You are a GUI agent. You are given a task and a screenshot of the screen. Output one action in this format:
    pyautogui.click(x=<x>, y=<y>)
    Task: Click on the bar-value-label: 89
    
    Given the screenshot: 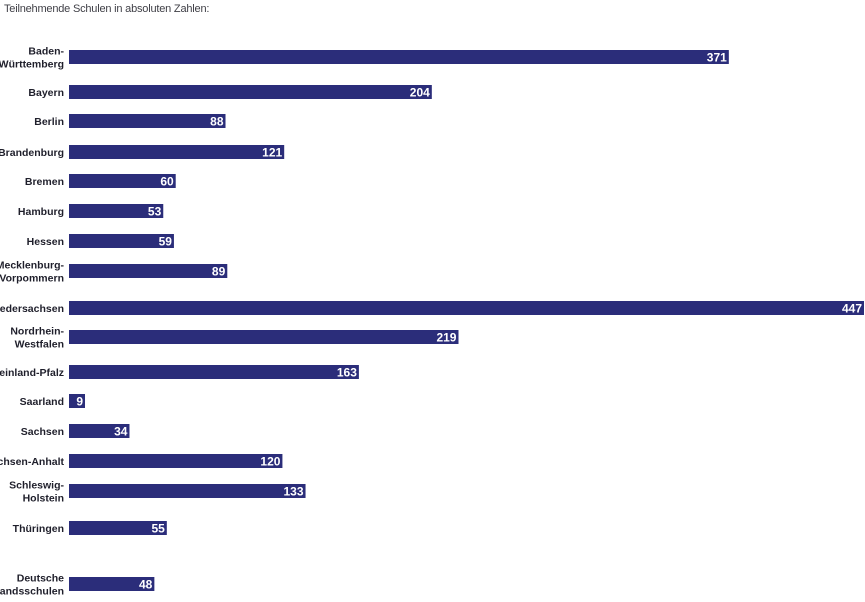 What is the action you would take?
    pyautogui.click(x=219, y=272)
    